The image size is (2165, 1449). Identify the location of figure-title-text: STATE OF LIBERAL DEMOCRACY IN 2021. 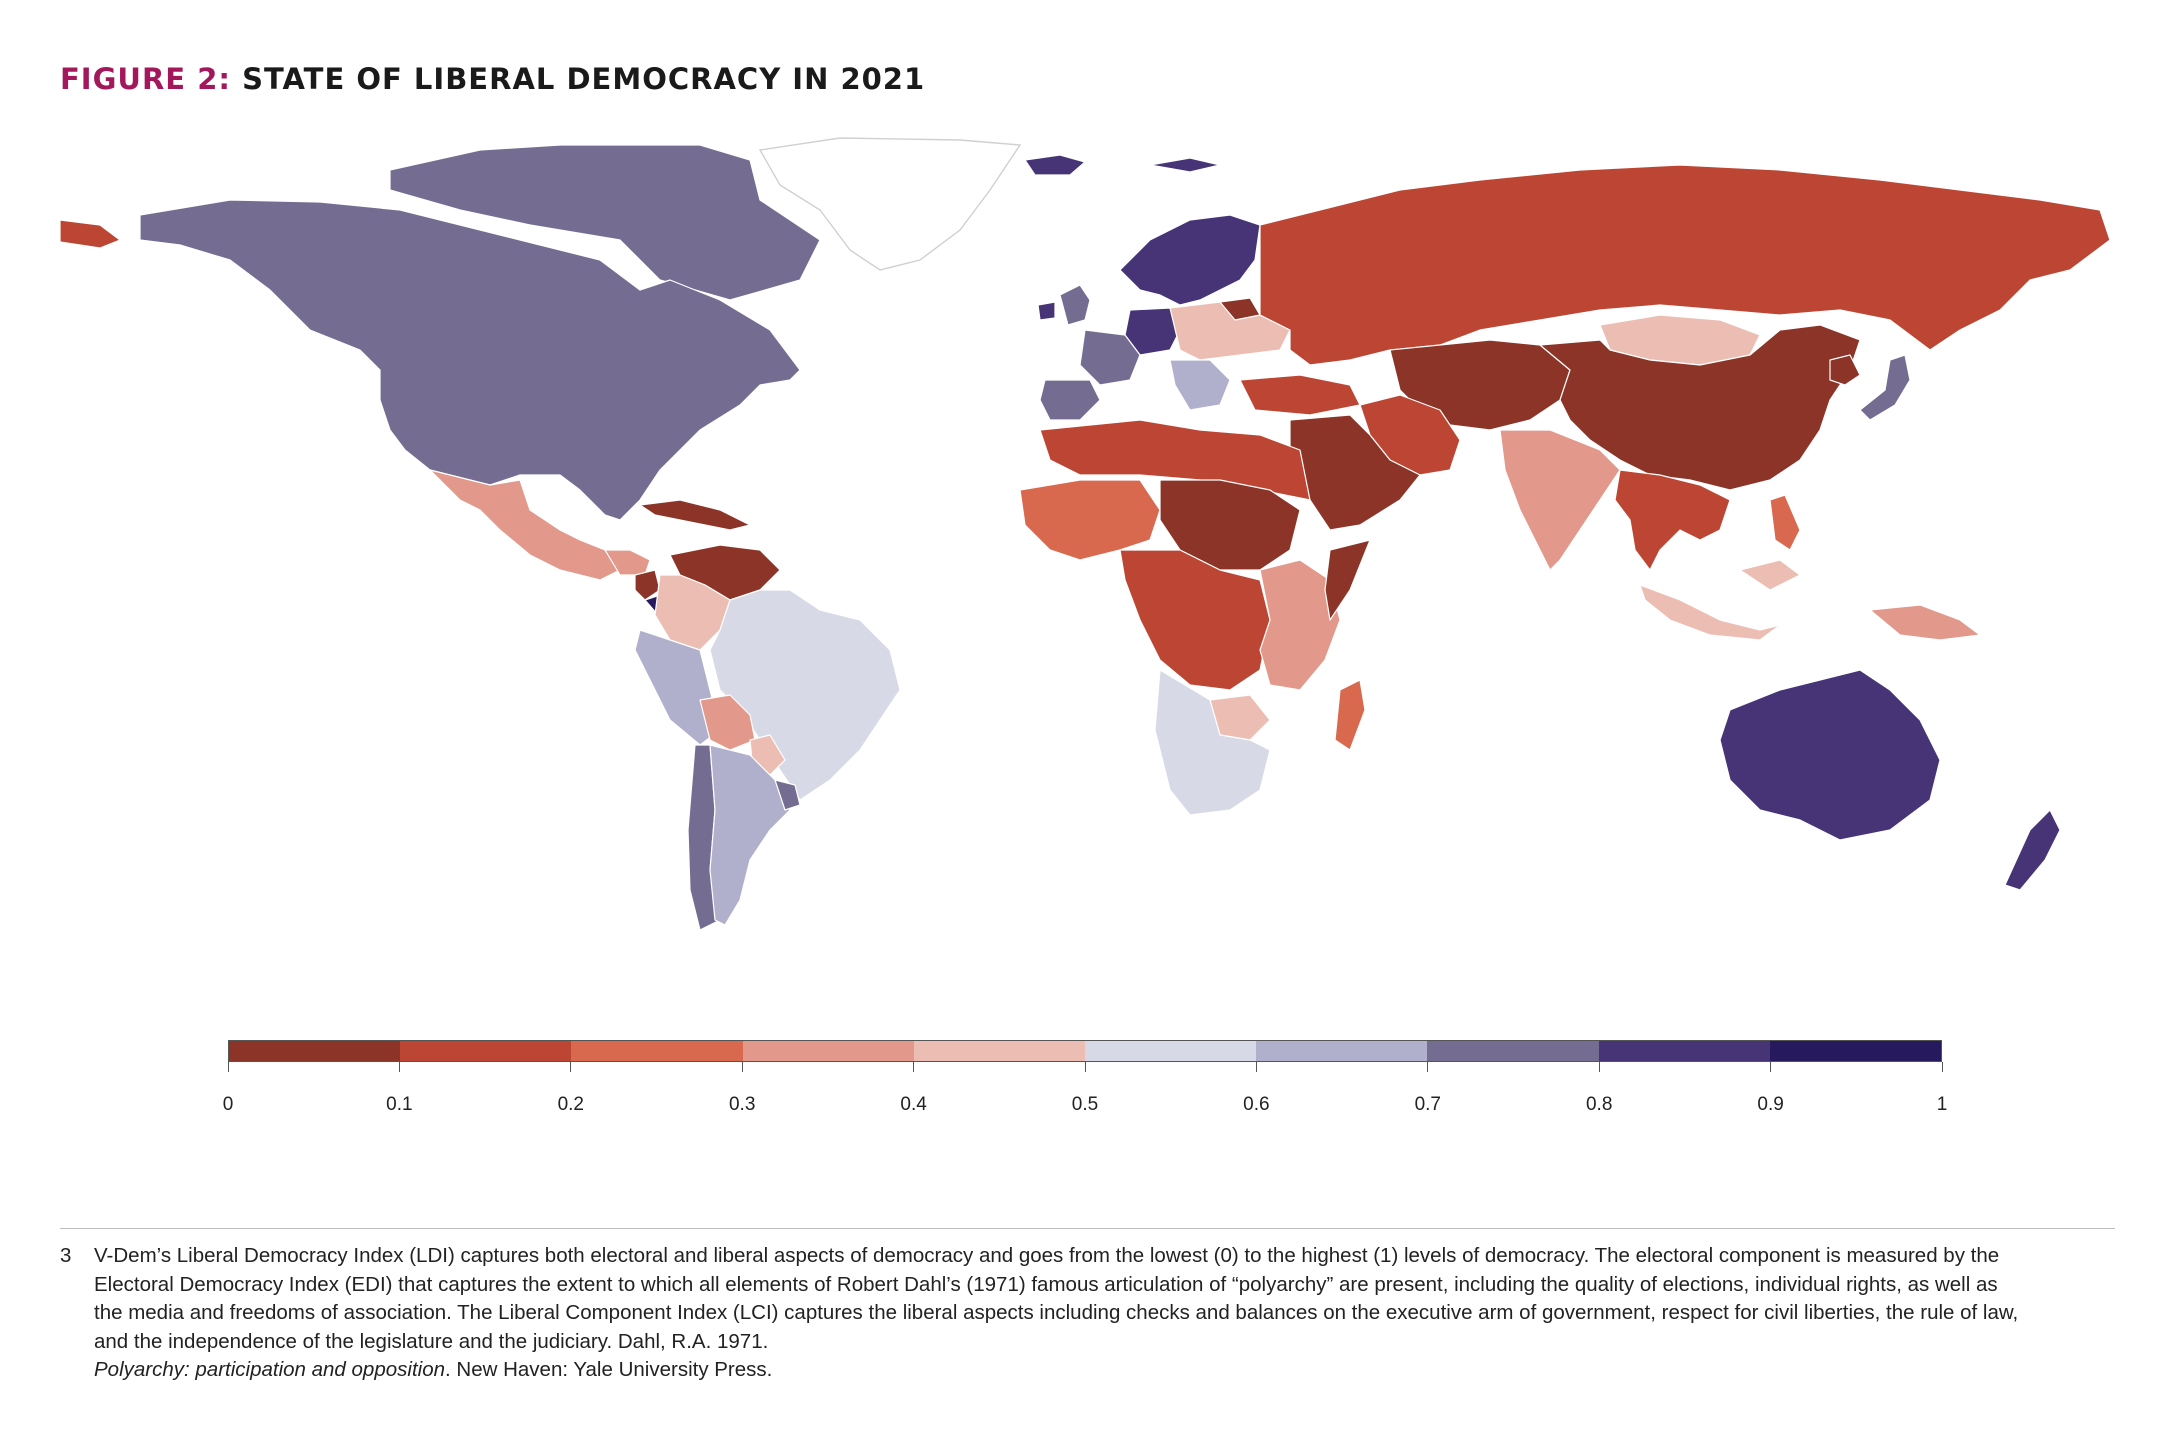
(584, 79).